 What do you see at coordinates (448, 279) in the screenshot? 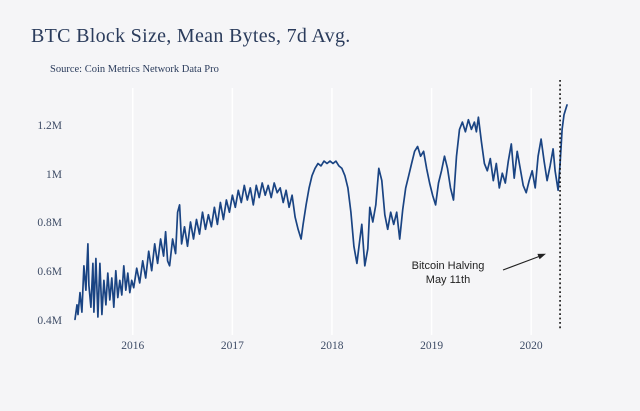
I see `halving-annotation-line2: May 11th` at bounding box center [448, 279].